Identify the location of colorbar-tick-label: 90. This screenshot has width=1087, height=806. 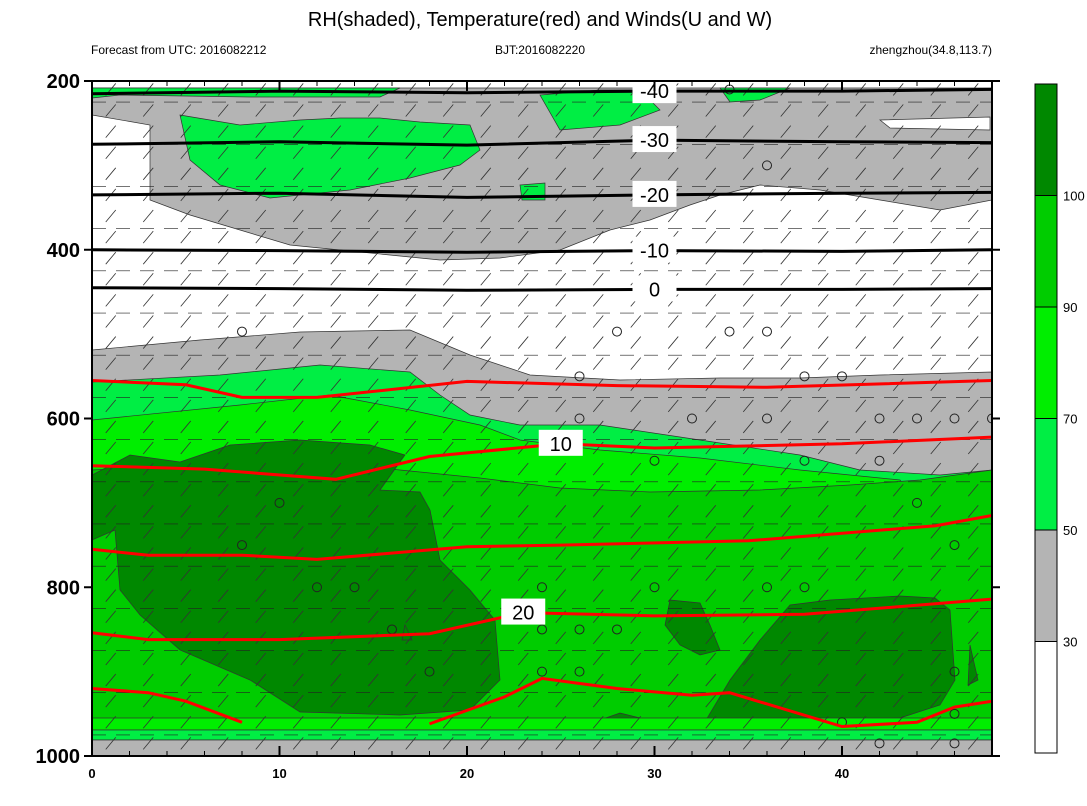
(1070, 307).